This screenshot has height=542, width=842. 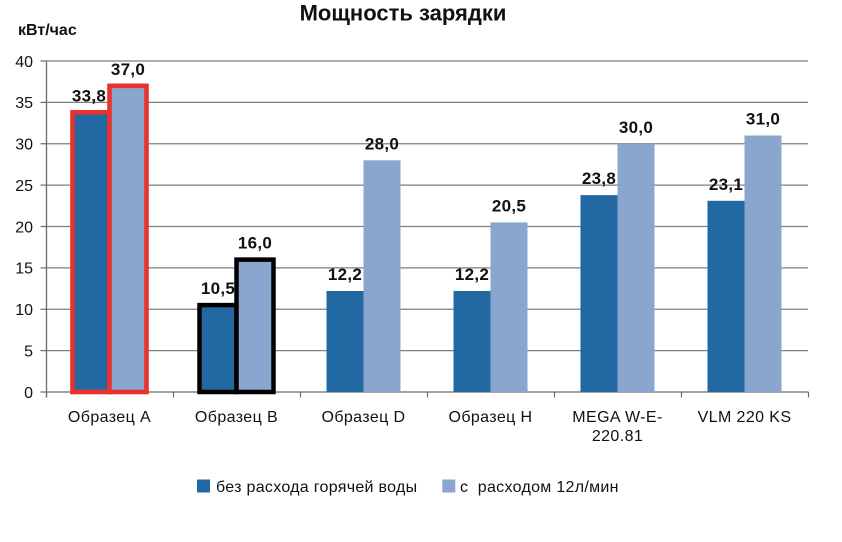 What do you see at coordinates (403, 13) in the screenshot?
I see `svg-text: Мощность зарядки` at bounding box center [403, 13].